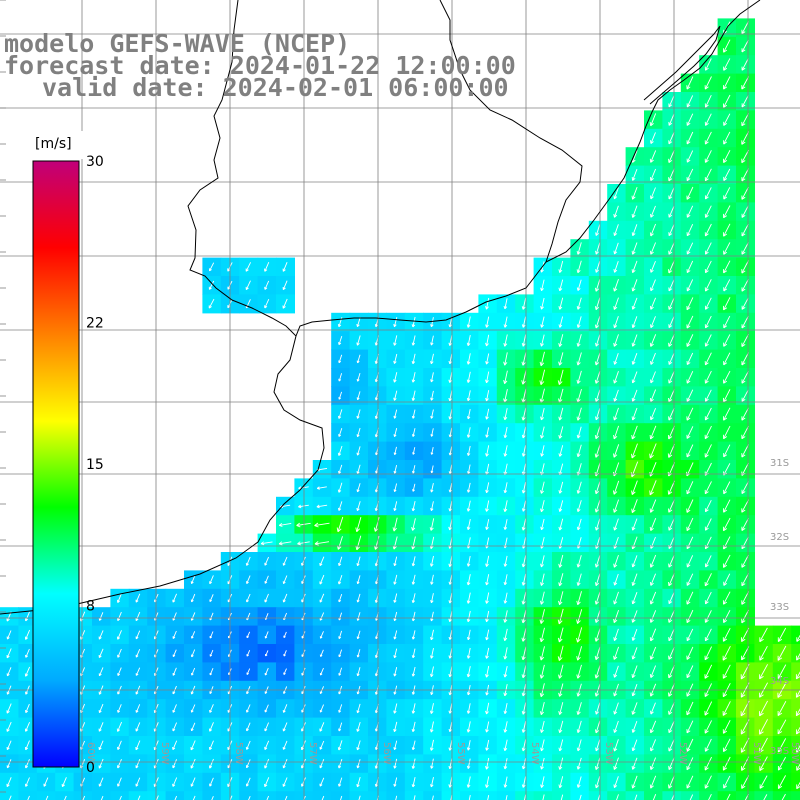  I want to click on longitude-labels: 60W 59W 58W 57W 56W 55W 54W 53W 52W 51W 50W, so click(442, 753).